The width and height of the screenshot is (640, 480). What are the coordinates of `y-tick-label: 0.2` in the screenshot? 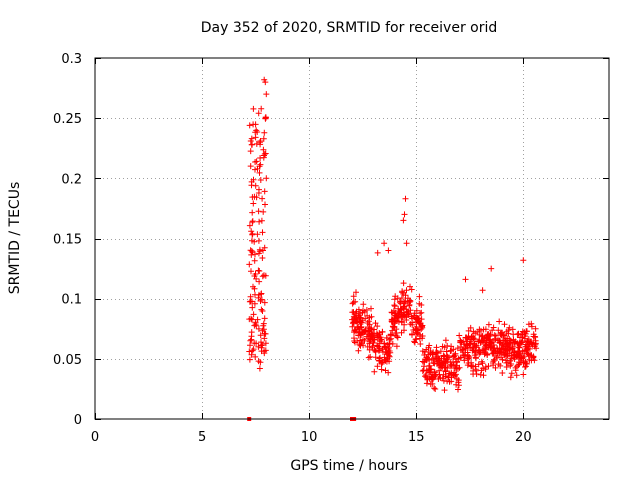 It's located at (71, 179).